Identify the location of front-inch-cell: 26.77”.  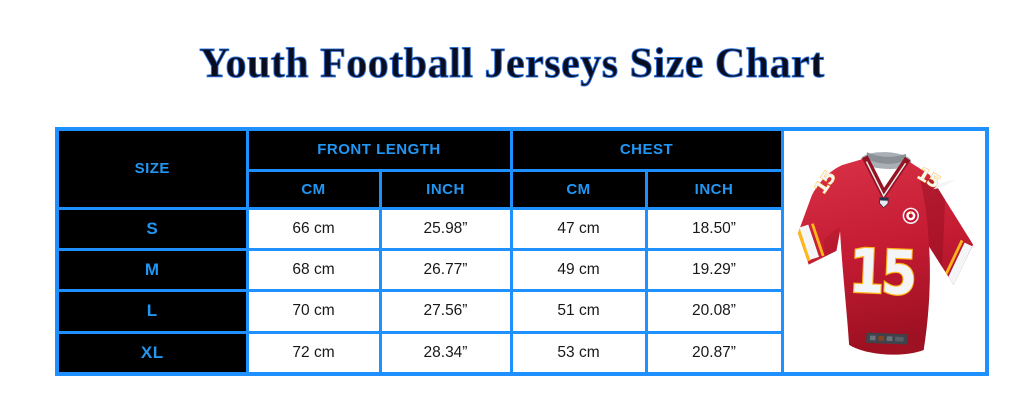
(445, 269).